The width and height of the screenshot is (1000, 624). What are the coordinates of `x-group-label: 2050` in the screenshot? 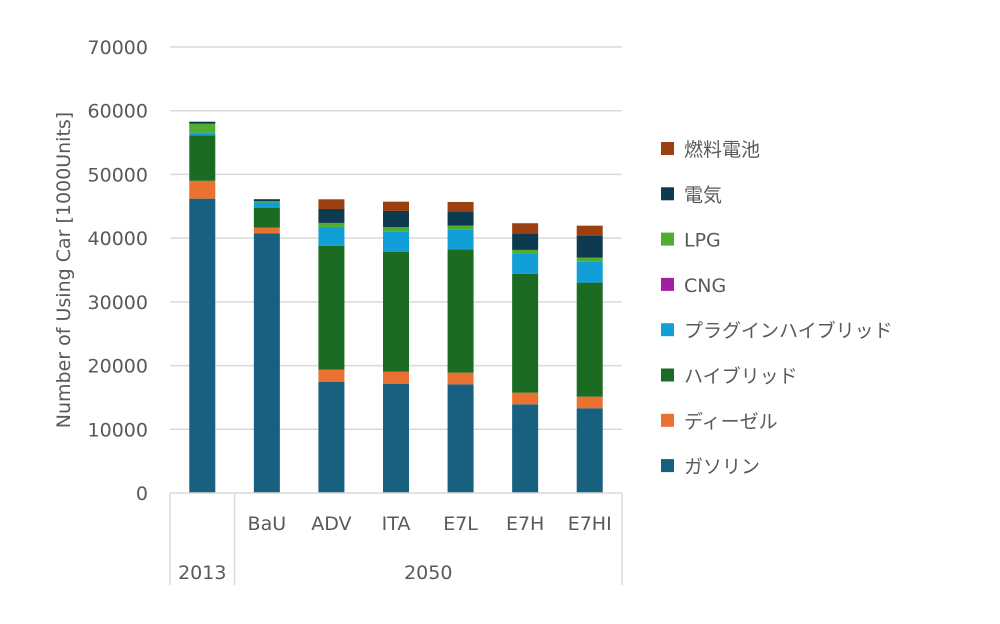 It's located at (428, 573).